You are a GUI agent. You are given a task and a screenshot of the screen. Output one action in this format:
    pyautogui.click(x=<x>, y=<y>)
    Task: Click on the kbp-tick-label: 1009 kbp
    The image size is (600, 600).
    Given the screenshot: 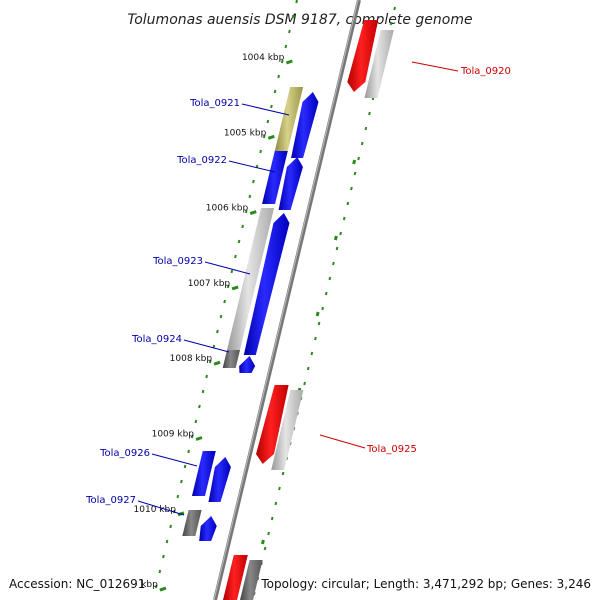 What is the action you would take?
    pyautogui.click(x=173, y=435)
    